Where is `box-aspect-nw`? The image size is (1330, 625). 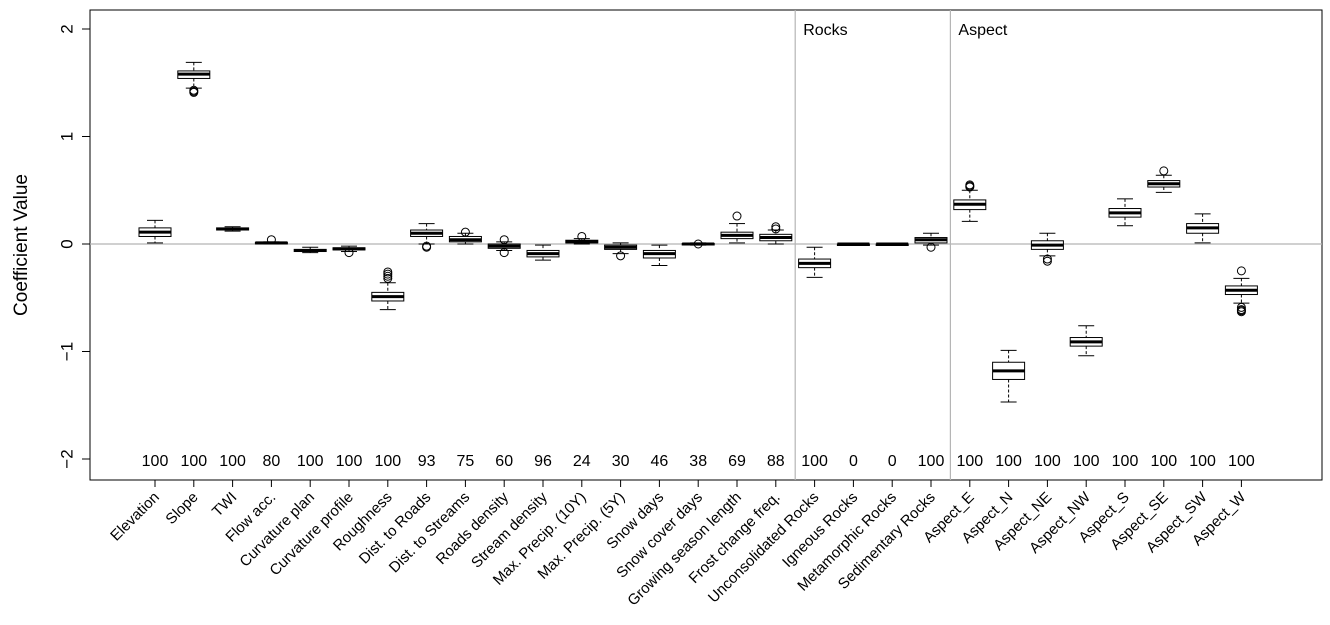
box-aspect-nw is located at coordinates (1086, 341).